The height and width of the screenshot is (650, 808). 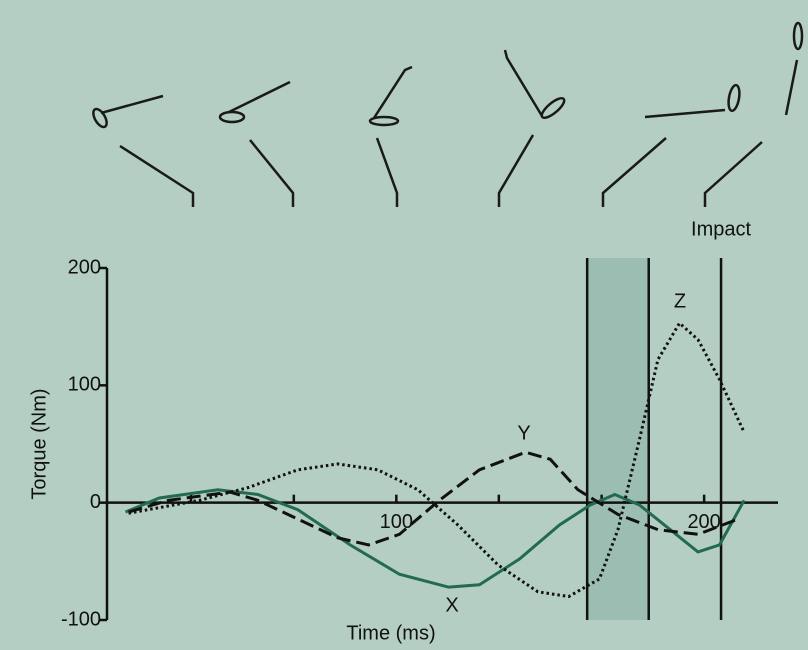 What do you see at coordinates (680, 301) in the screenshot?
I see `series-label: Z` at bounding box center [680, 301].